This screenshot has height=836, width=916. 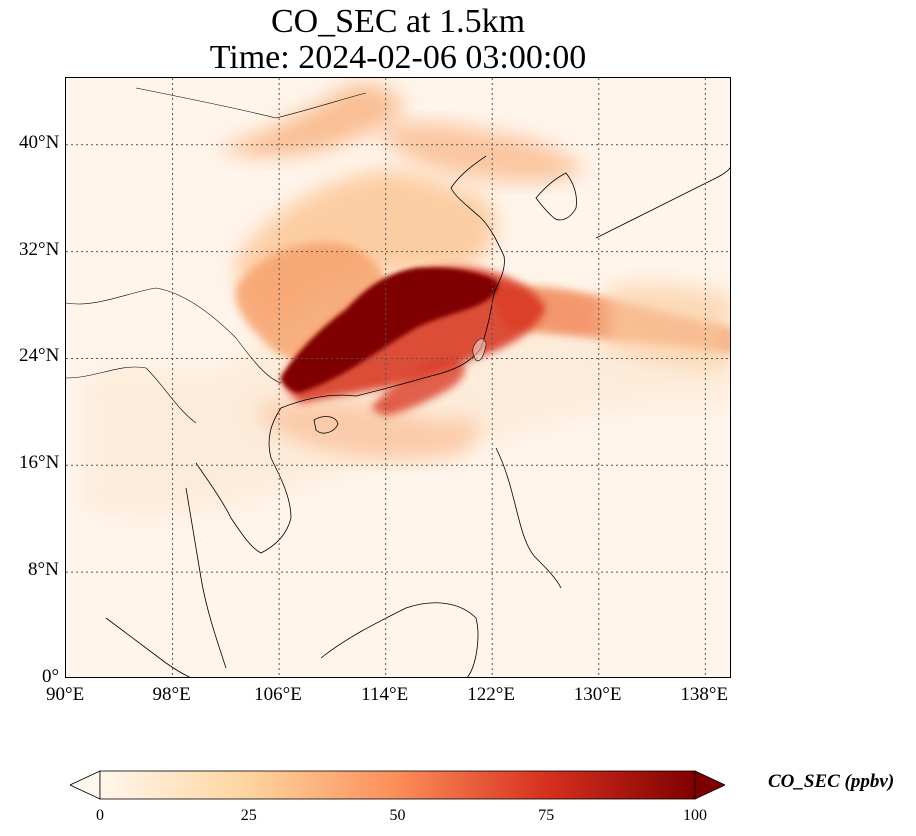 I want to click on chart-title: CO_SEC at 1.5km, so click(x=398, y=21).